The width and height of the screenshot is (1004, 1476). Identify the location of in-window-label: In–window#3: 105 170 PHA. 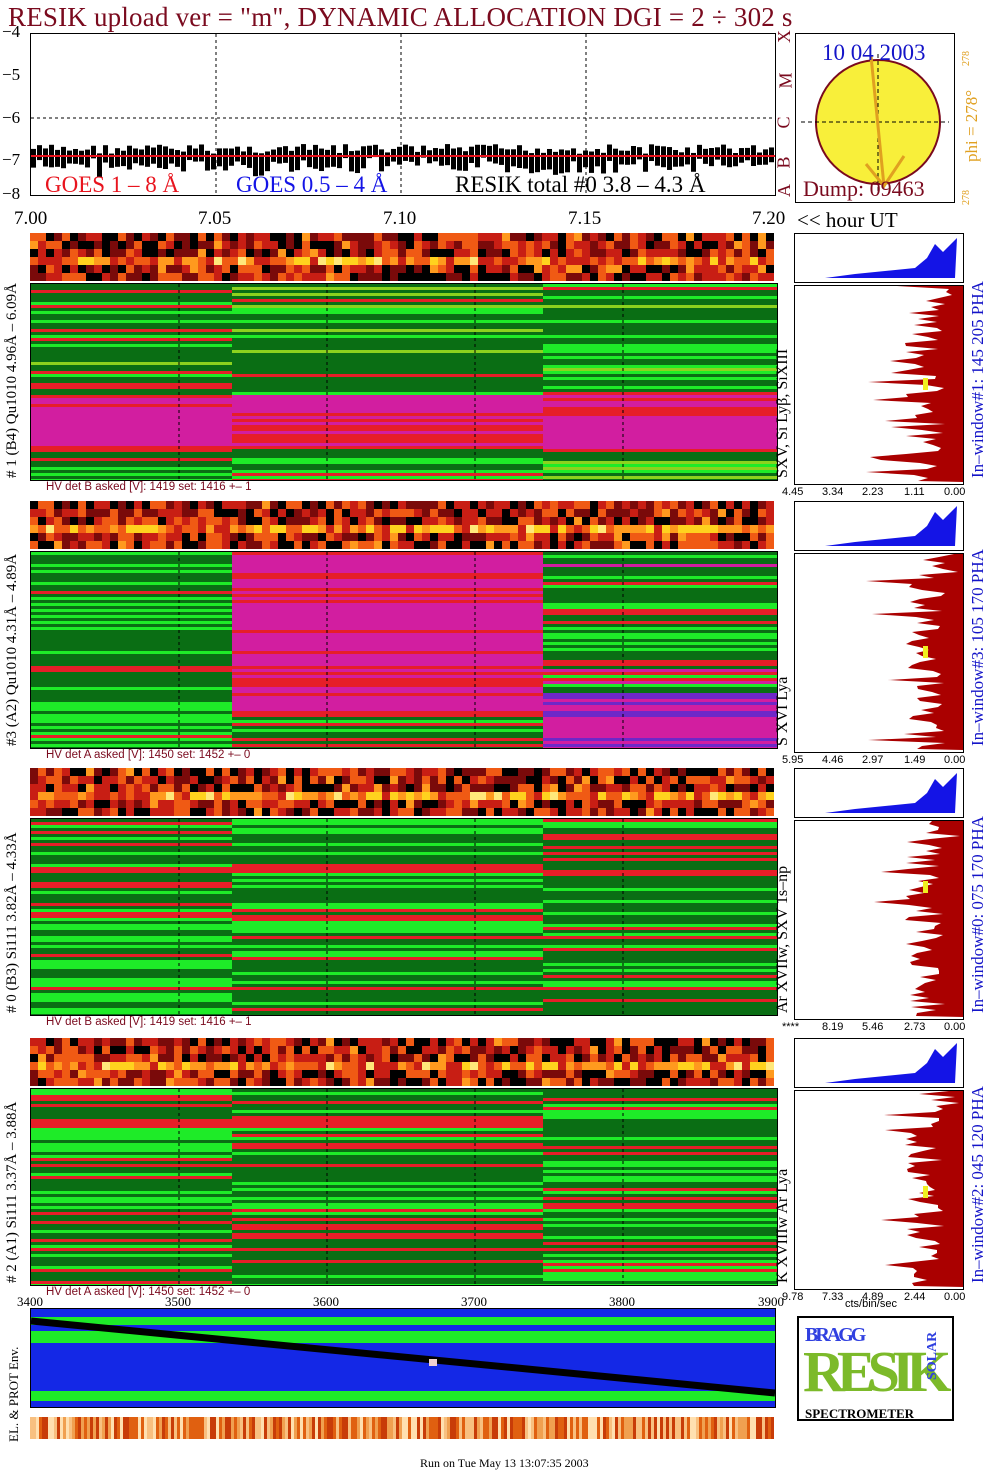
(977, 647).